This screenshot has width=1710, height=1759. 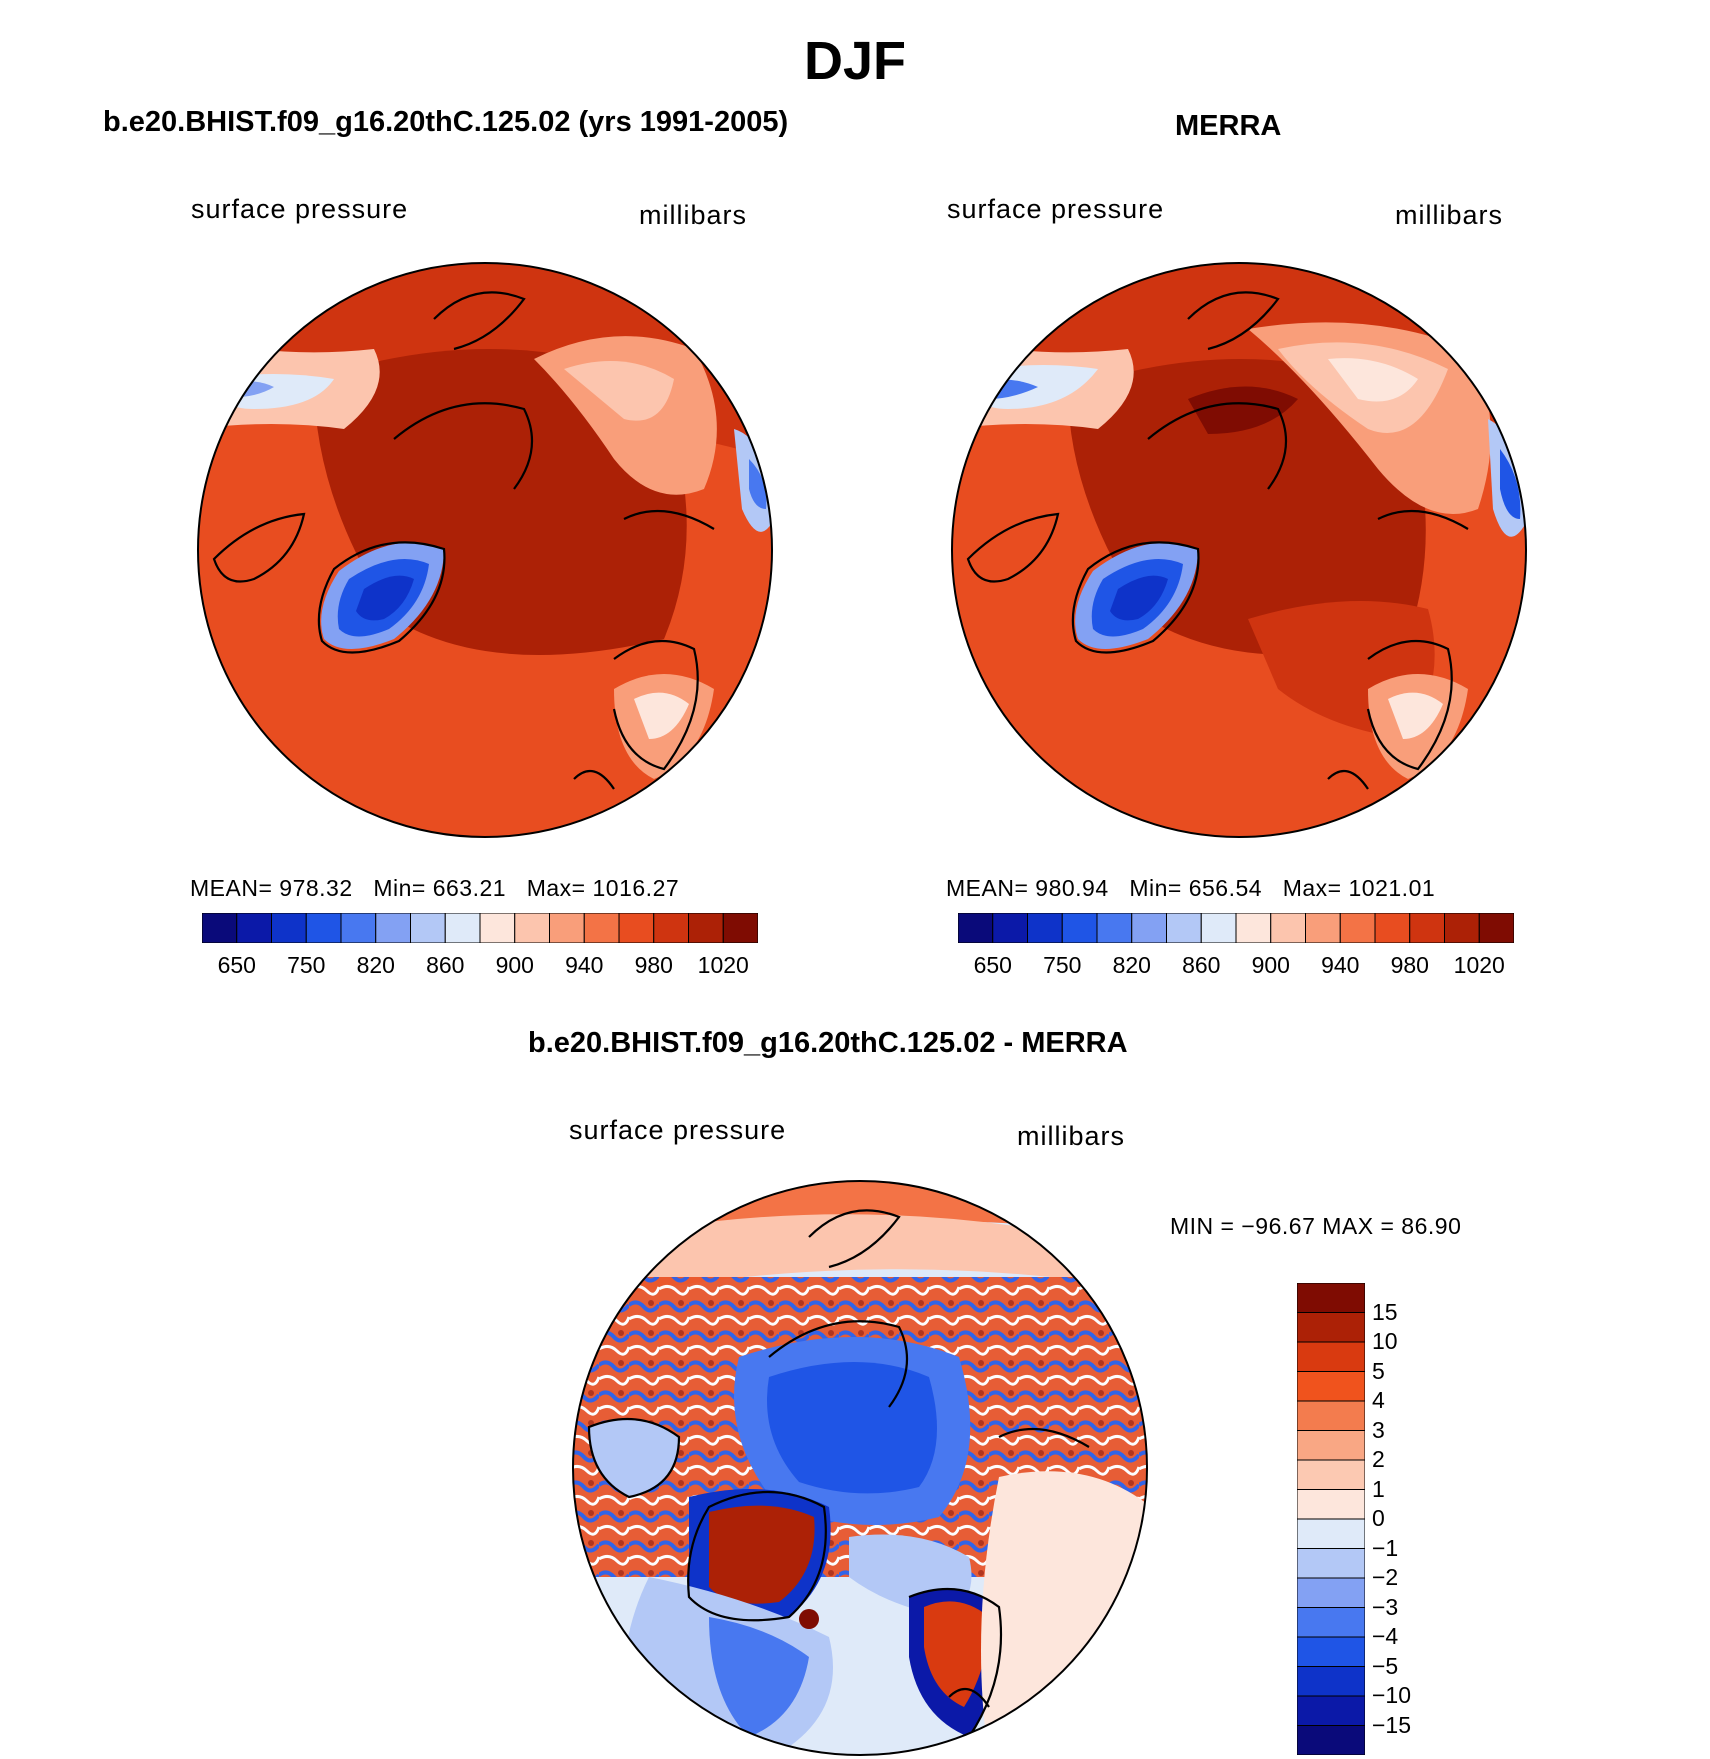 I want to click on model-max-label: Max=, so click(x=556, y=888).